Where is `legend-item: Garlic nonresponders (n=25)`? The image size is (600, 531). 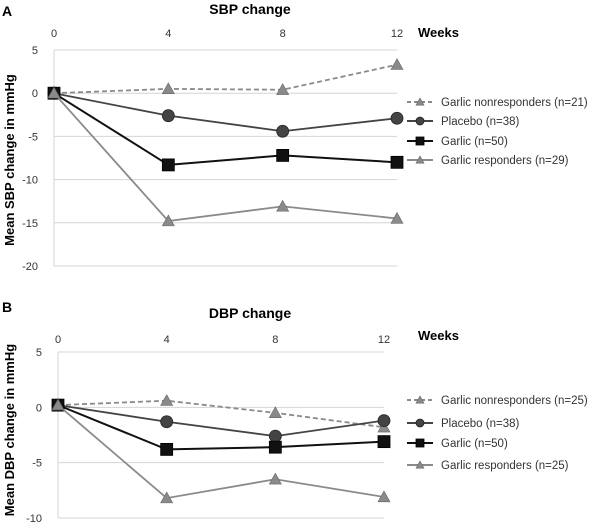 legend-item: Garlic nonresponders (n=25) is located at coordinates (497, 401).